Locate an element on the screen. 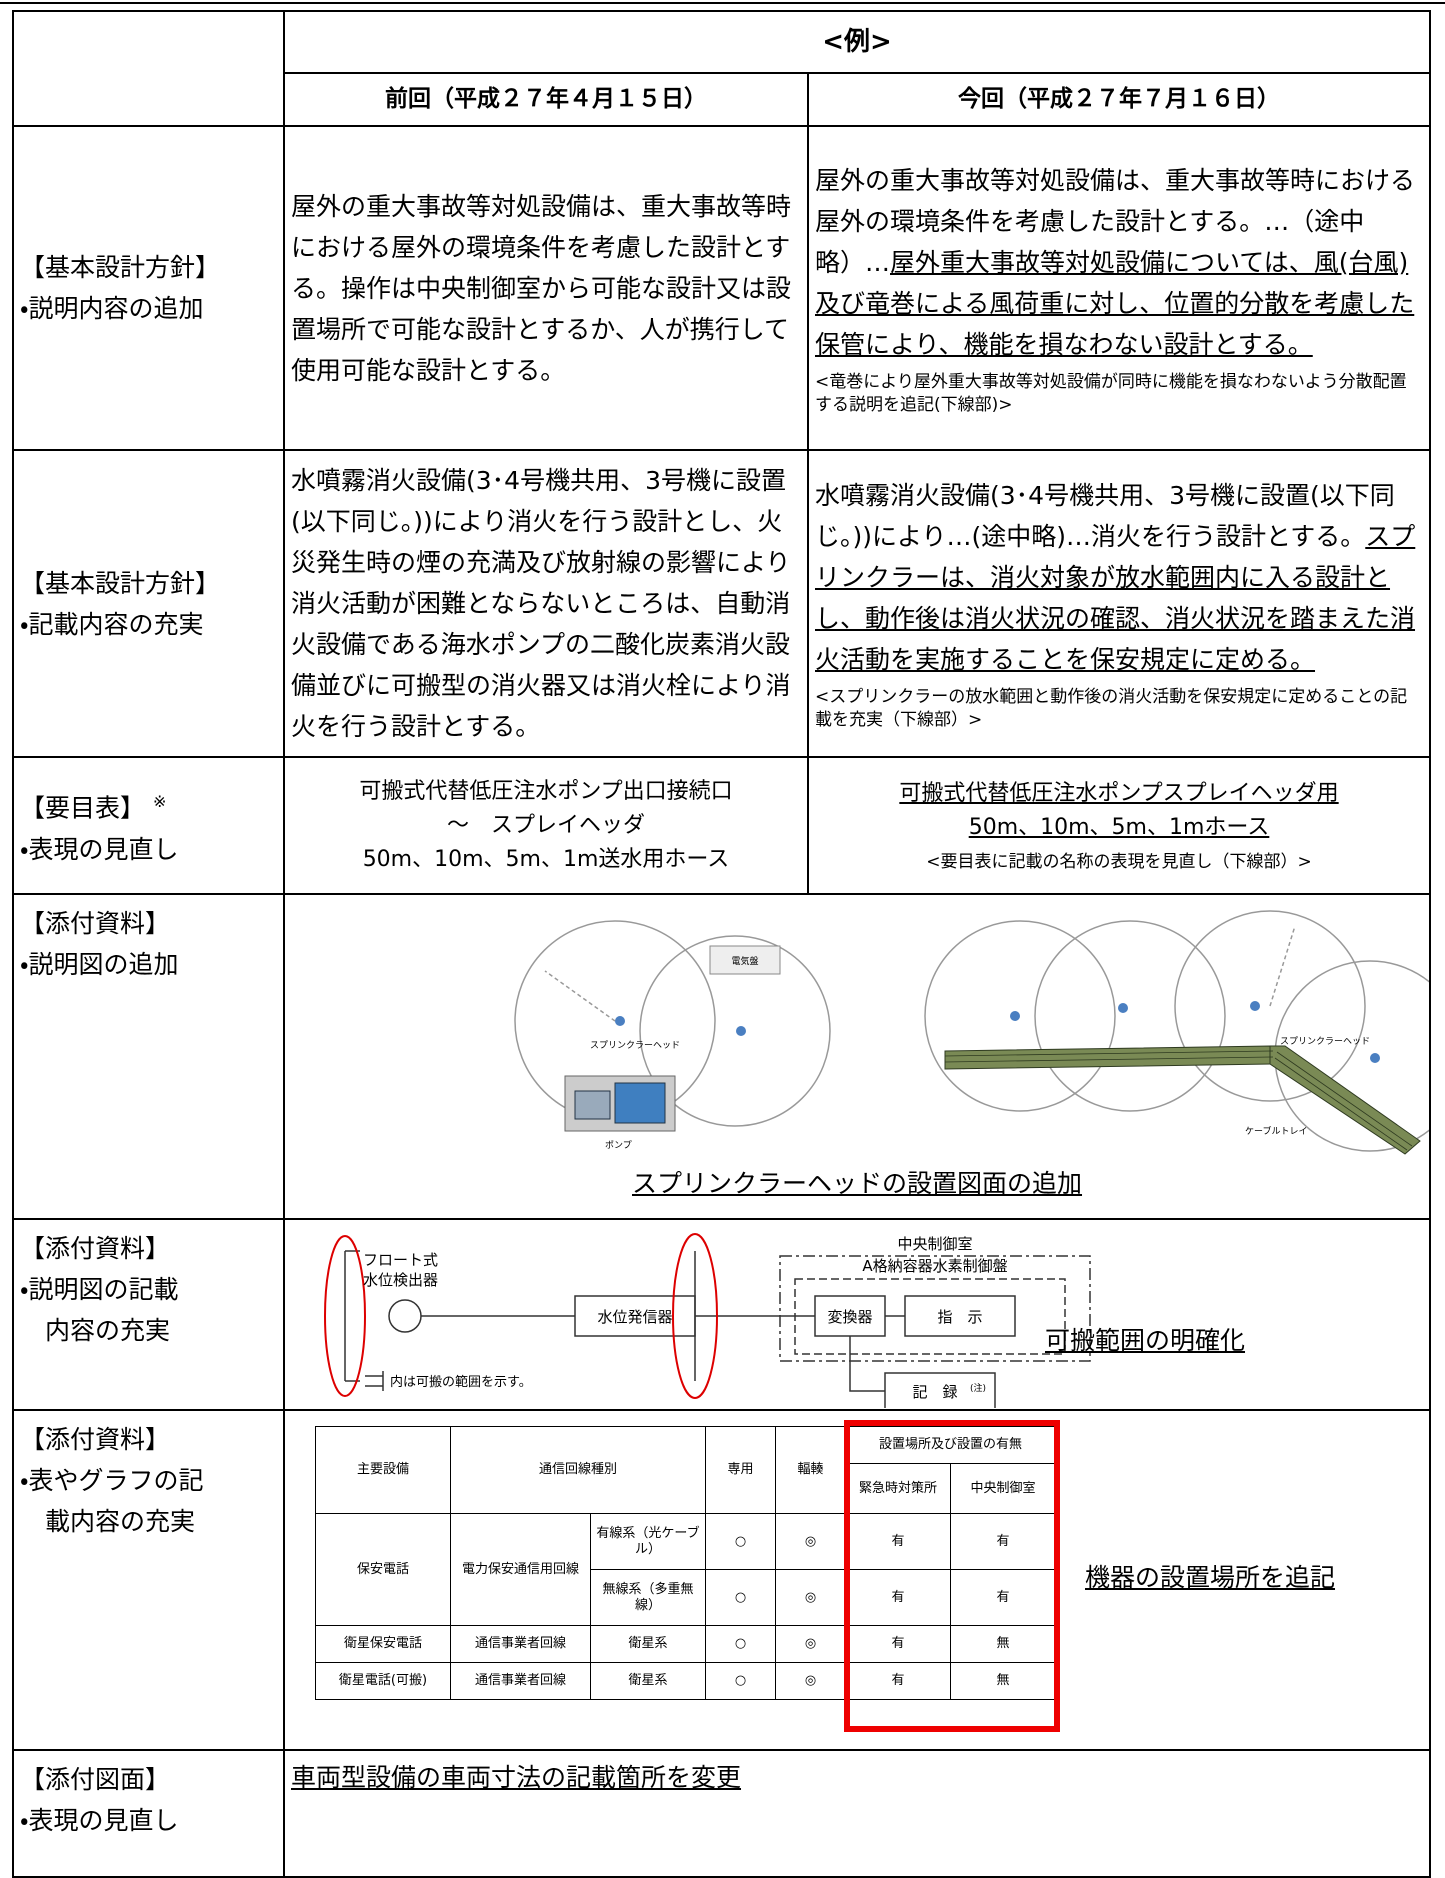 Image resolution: width=1445 pixels, height=1878 pixels. row-label: 【添付資料】 ・説明図の追加 is located at coordinates (148, 1056).